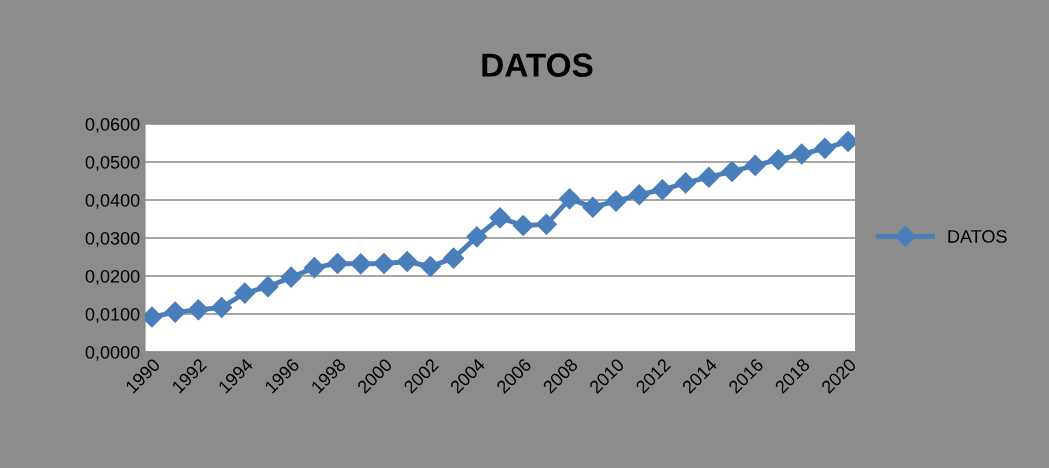  I want to click on y-tick-label: 0,0100, so click(112, 315).